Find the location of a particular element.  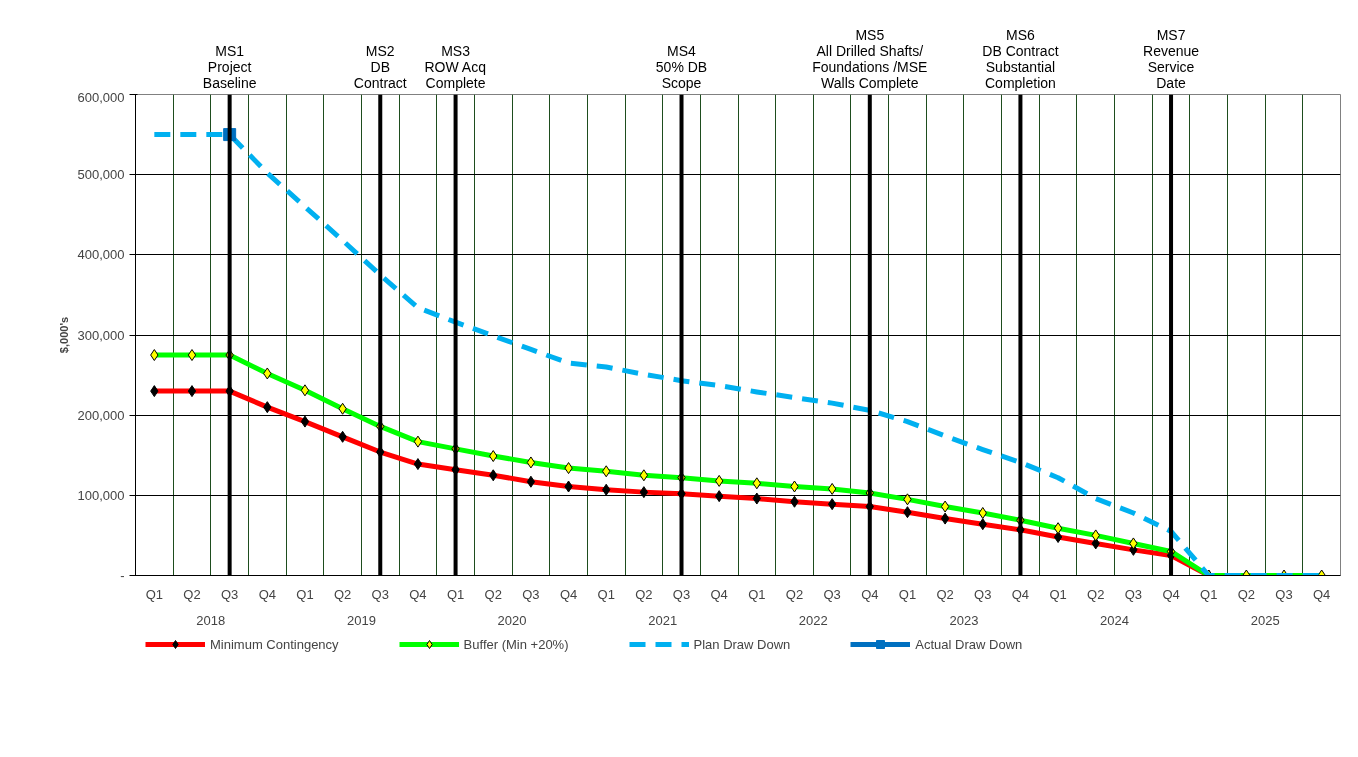

y-axis-title: $,000's is located at coordinates (63, 335).